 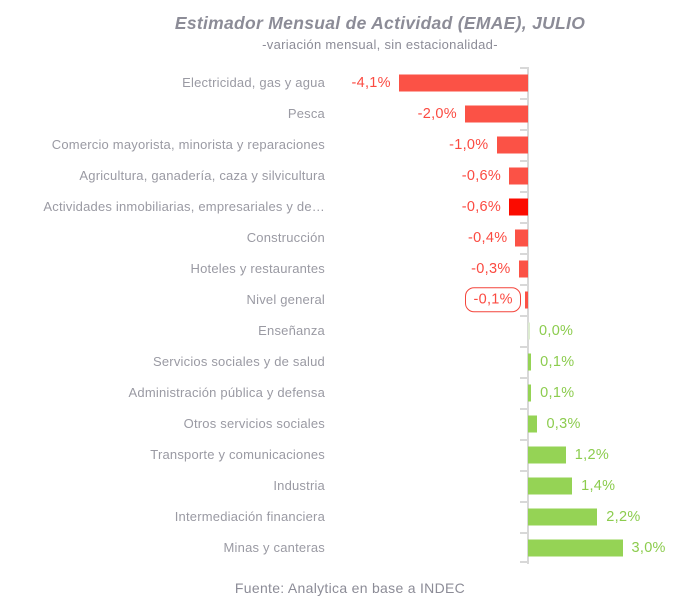 I want to click on chart-row: Hoteles y restaurantes -0,3%, so click(x=338, y=268).